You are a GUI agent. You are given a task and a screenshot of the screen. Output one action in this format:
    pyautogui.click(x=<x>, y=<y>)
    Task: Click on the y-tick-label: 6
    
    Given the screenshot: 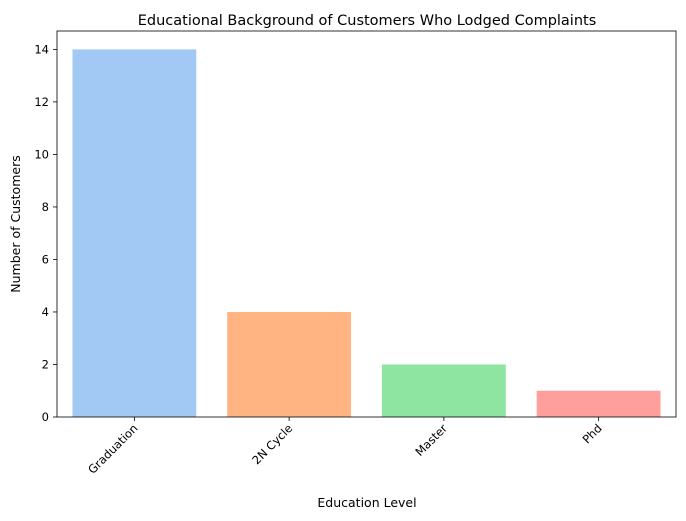 What is the action you would take?
    pyautogui.click(x=45, y=259)
    